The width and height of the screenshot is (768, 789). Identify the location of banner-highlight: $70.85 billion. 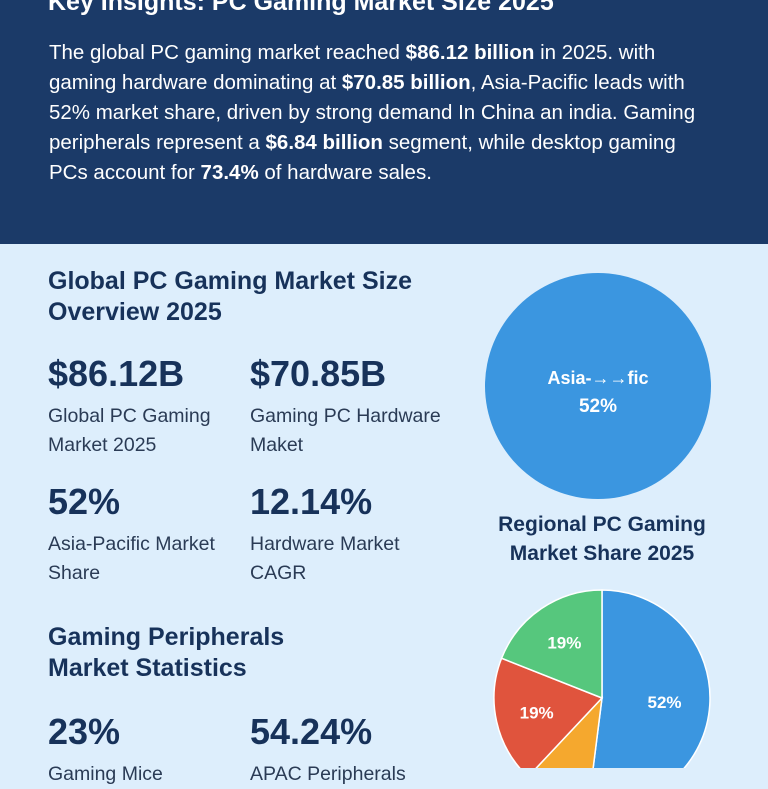
(406, 82).